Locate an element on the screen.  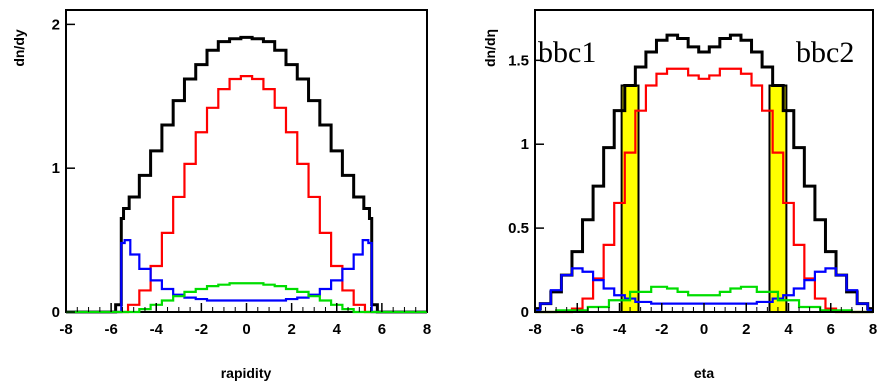
x-axis-title-left: rapidity is located at coordinates (246, 373).